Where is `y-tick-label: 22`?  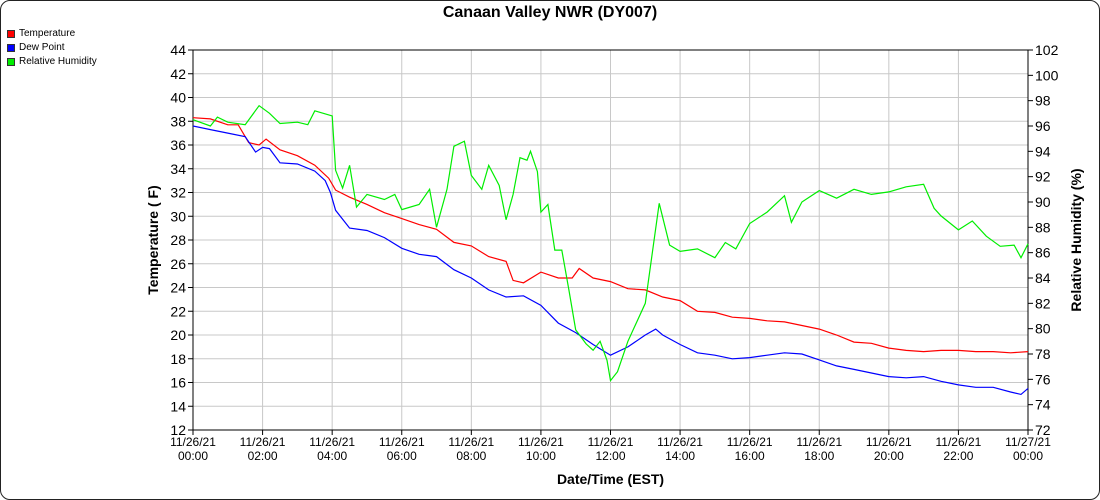 y-tick-label: 22 is located at coordinates (178, 311).